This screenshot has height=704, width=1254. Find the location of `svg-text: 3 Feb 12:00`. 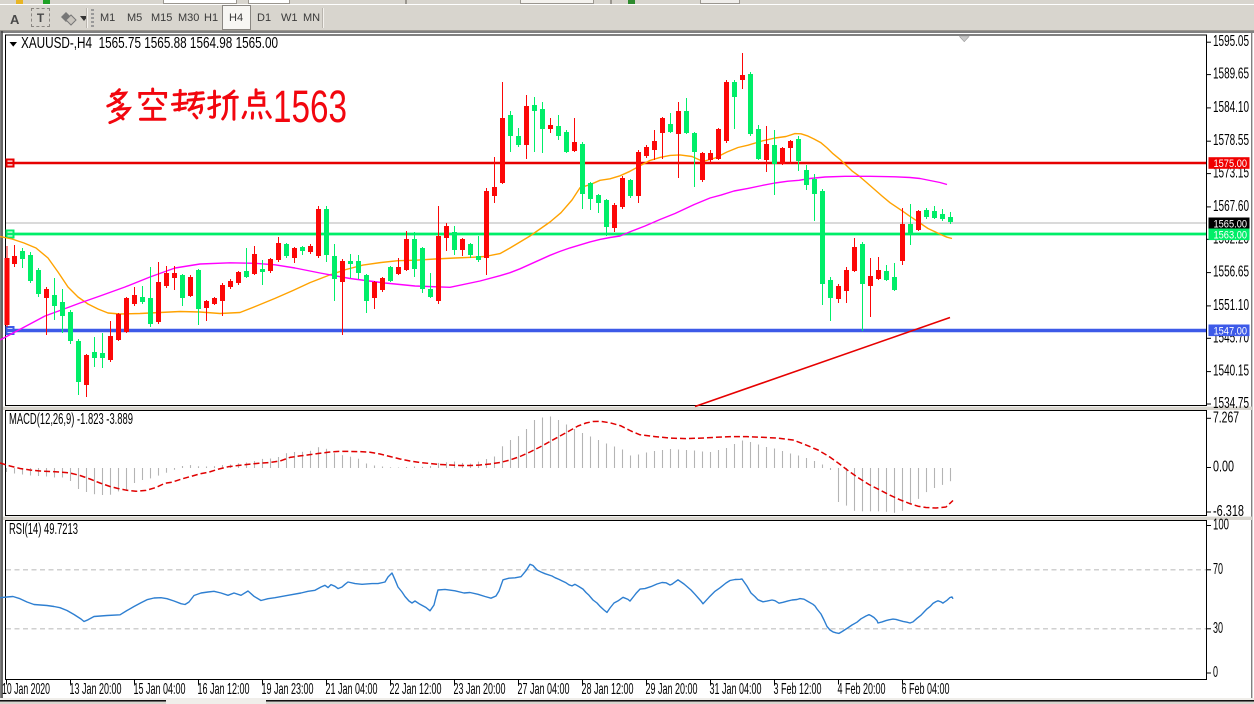

svg-text: 3 Feb 12:00 is located at coordinates (798, 689).